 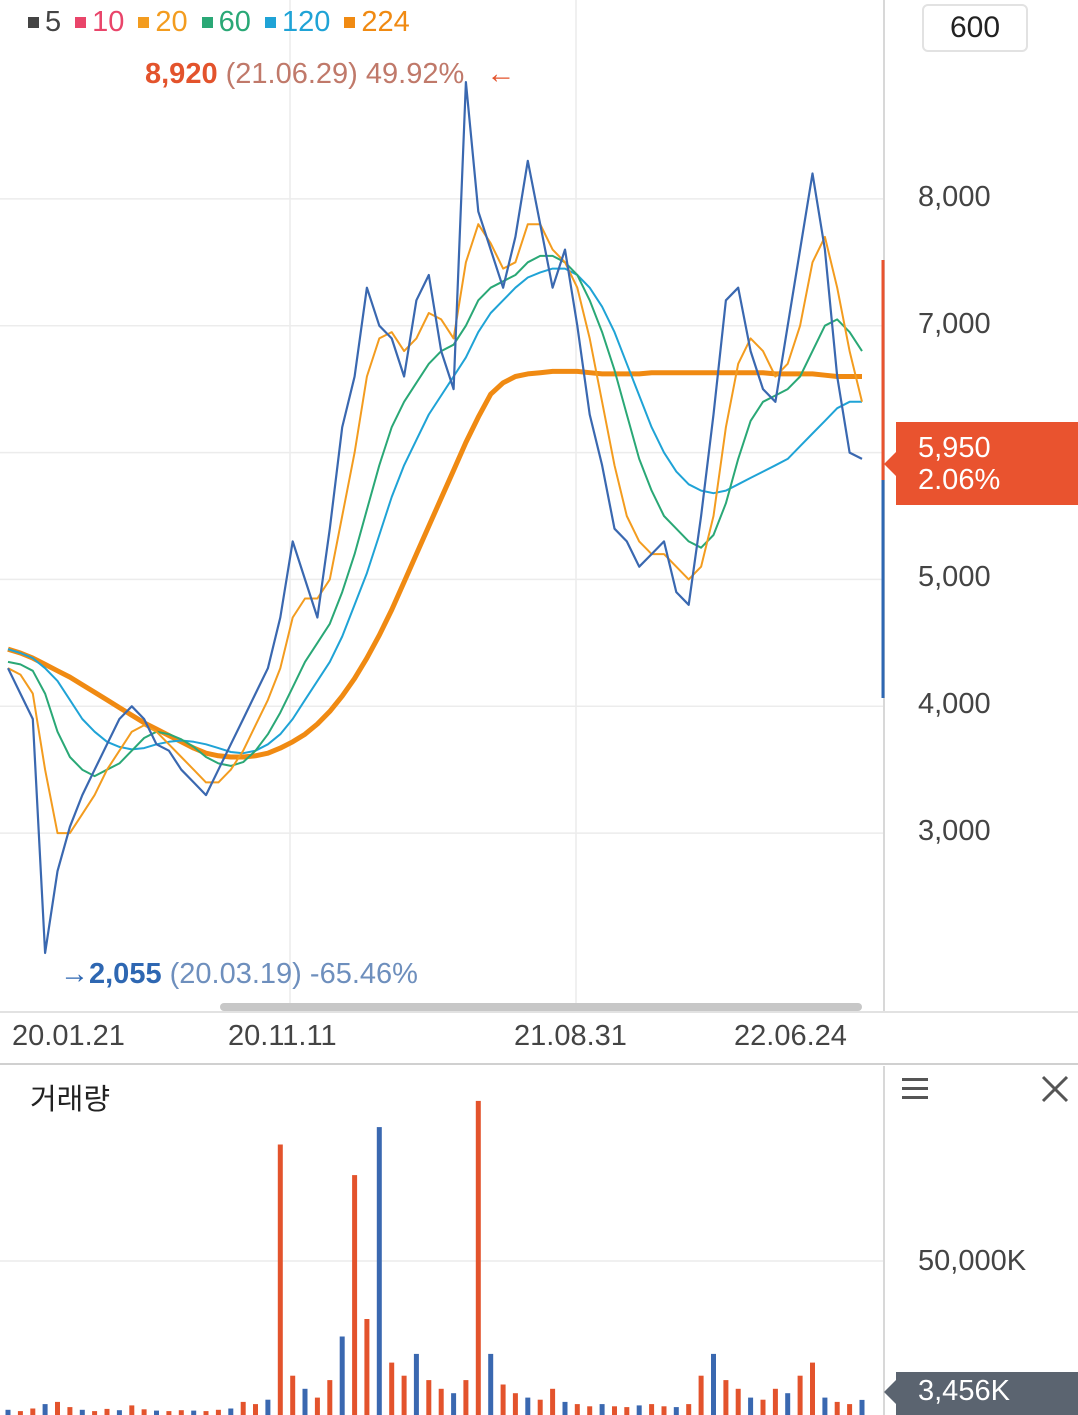 I want to click on legend-label: 120, so click(x=306, y=22).